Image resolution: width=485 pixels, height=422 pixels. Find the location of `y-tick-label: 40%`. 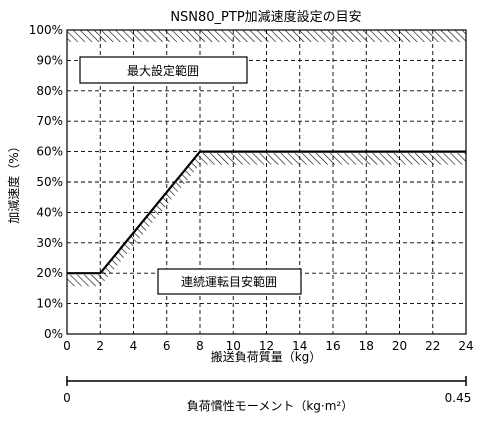

y-tick-label: 40% is located at coordinates (49, 212).